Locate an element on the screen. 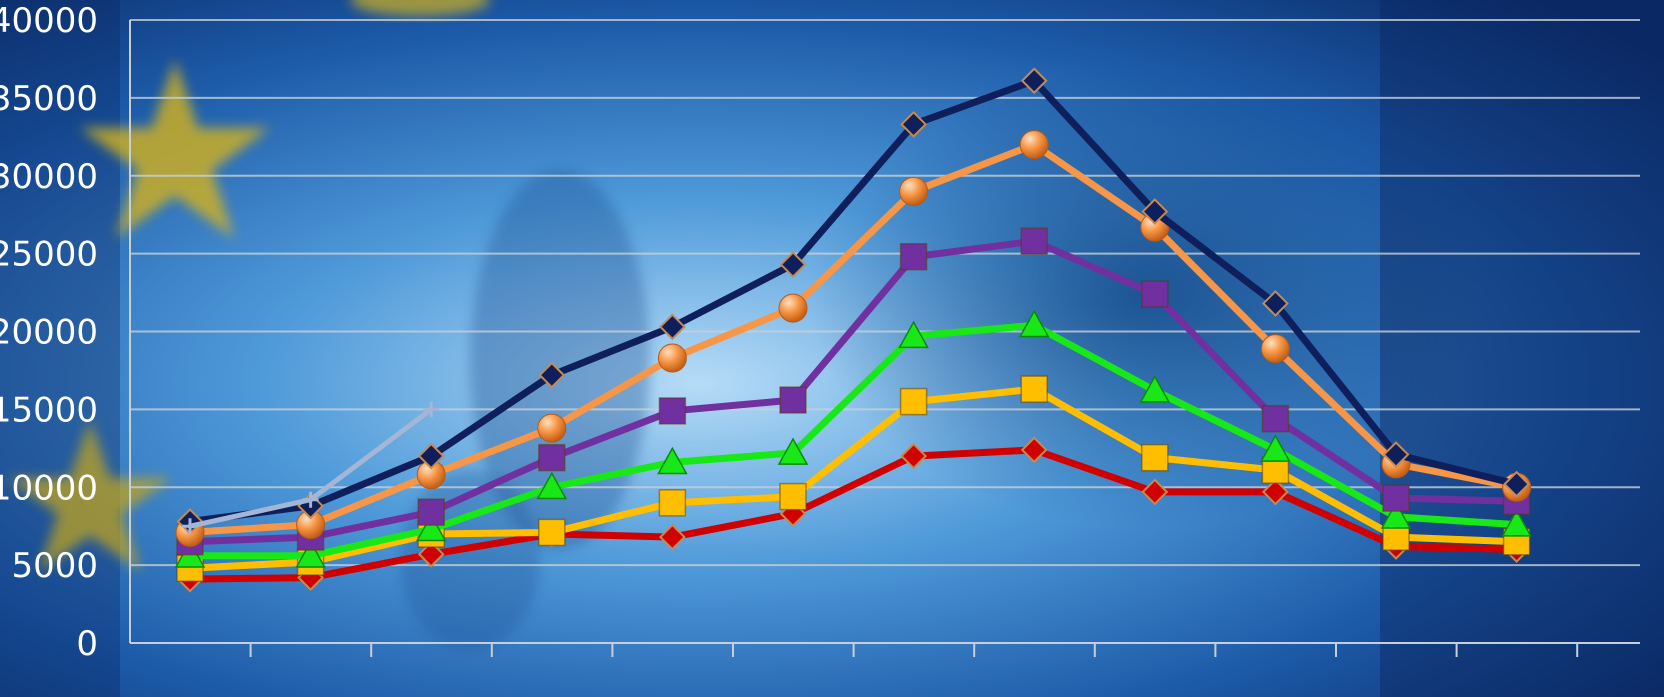 The height and width of the screenshot is (697, 1664). y-tick-label: 40000 is located at coordinates (49, 21).